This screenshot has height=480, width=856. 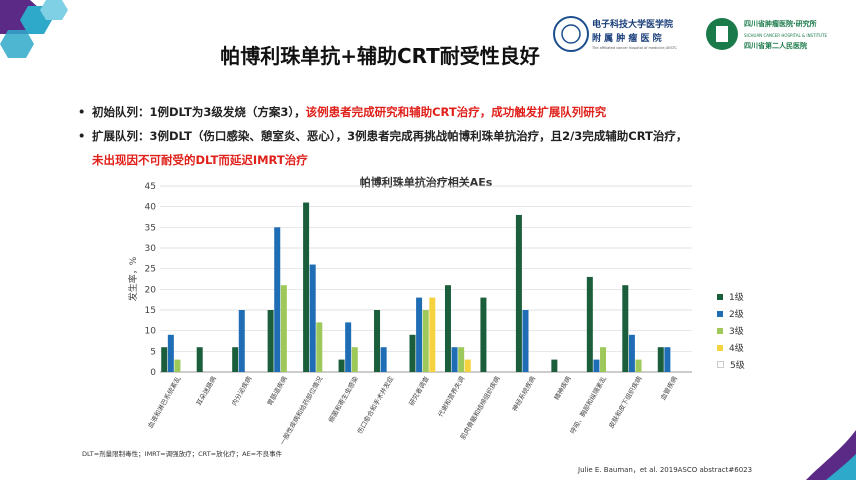 I want to click on x-tick-label: 伤口愈合和手术并发症, so click(x=375, y=404).